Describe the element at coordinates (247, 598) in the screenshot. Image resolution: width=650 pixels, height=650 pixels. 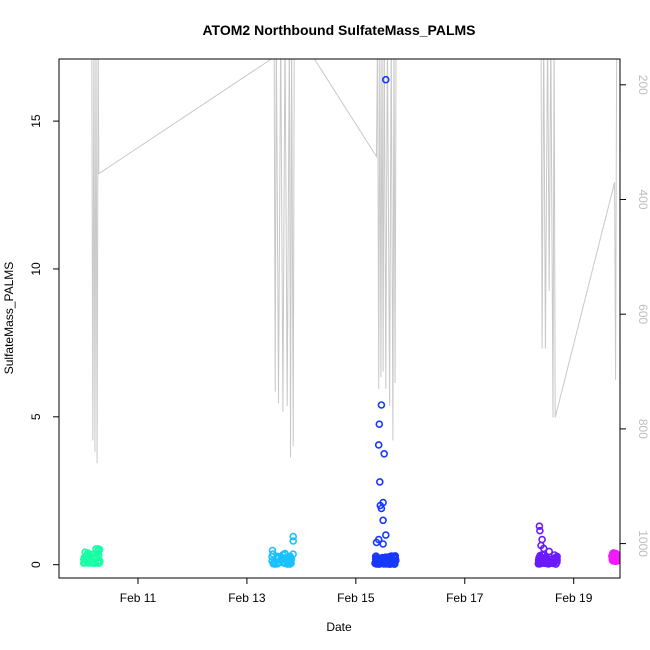
I see `x-tick-label: Feb 13` at that location.